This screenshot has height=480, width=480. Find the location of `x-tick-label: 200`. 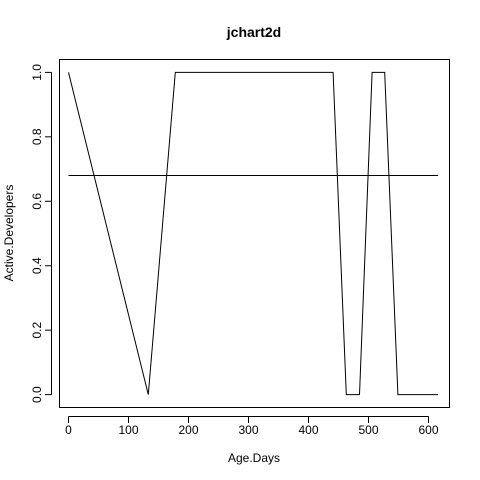

x-tick-label: 200 is located at coordinates (188, 430).